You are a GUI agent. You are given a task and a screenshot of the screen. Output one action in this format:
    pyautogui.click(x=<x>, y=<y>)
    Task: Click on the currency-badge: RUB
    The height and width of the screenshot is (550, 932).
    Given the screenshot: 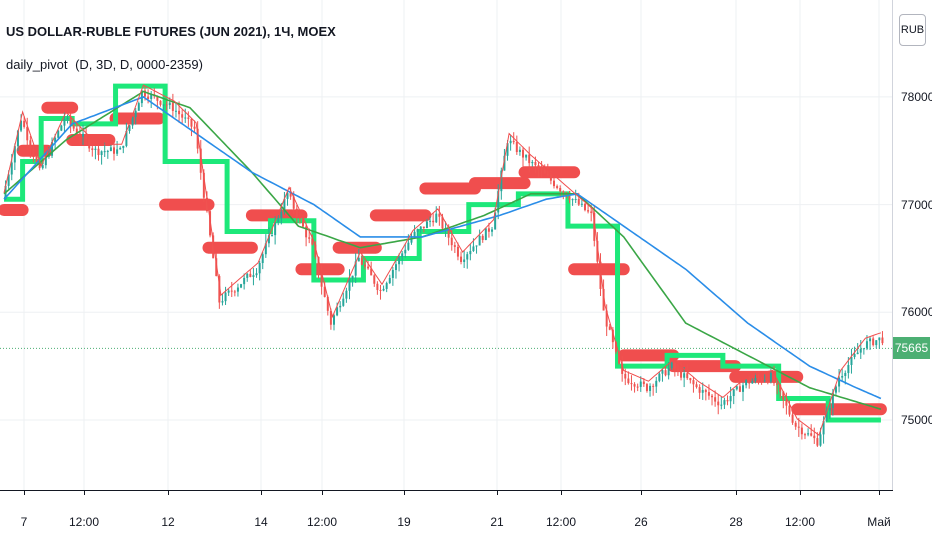 What is the action you would take?
    pyautogui.click(x=912, y=30)
    